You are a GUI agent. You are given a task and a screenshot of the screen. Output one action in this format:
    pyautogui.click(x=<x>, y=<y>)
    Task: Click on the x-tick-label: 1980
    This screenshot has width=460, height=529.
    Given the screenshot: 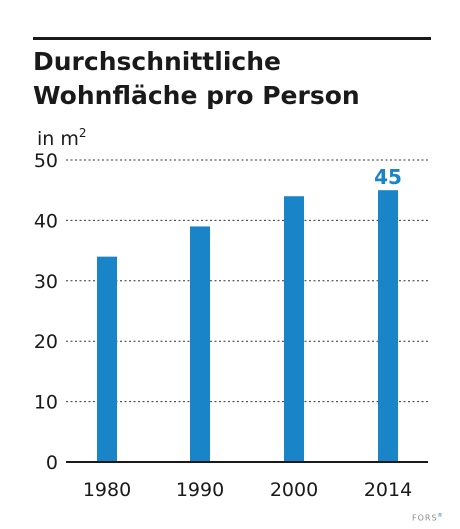 What is the action you would take?
    pyautogui.click(x=107, y=490)
    